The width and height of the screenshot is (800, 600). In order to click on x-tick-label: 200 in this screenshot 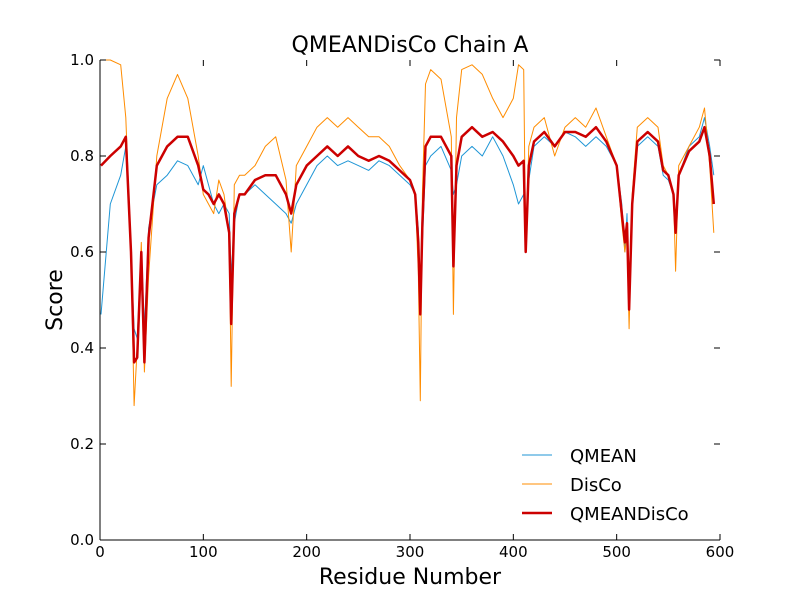, I will do `click(306, 552)`.